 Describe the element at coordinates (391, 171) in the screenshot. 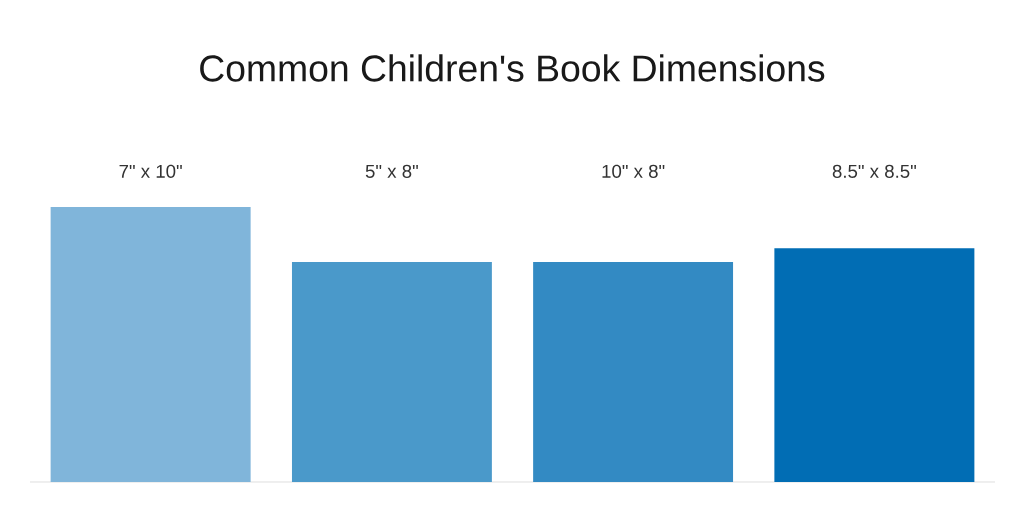

I see `x-tick-label: 5" x 8"` at that location.